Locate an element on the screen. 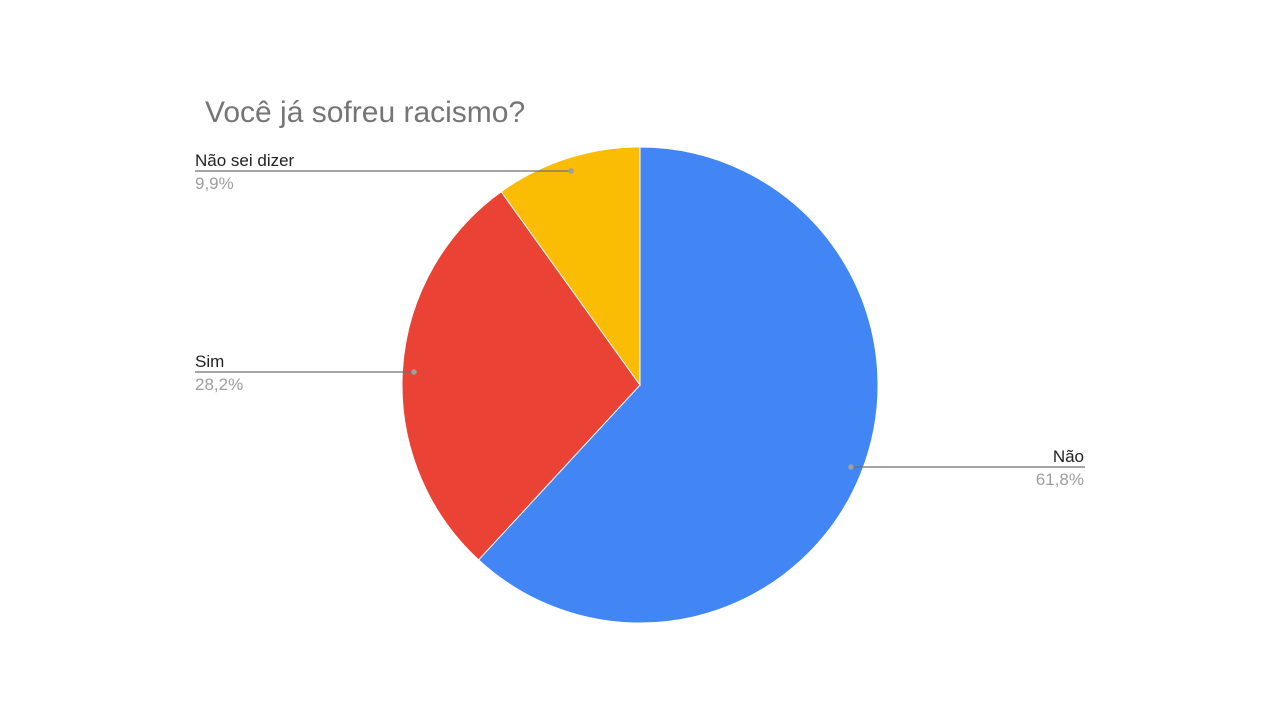 The image size is (1280, 720). slice-percent-nao-sei-dizer: 9,9% is located at coordinates (214, 183).